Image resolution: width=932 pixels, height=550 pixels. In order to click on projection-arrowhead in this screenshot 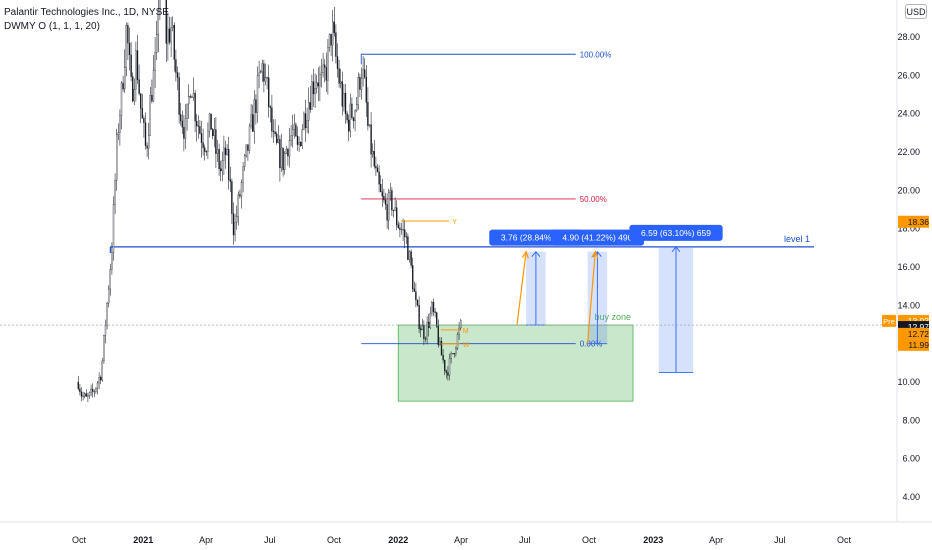, I will do `click(676, 249)`.